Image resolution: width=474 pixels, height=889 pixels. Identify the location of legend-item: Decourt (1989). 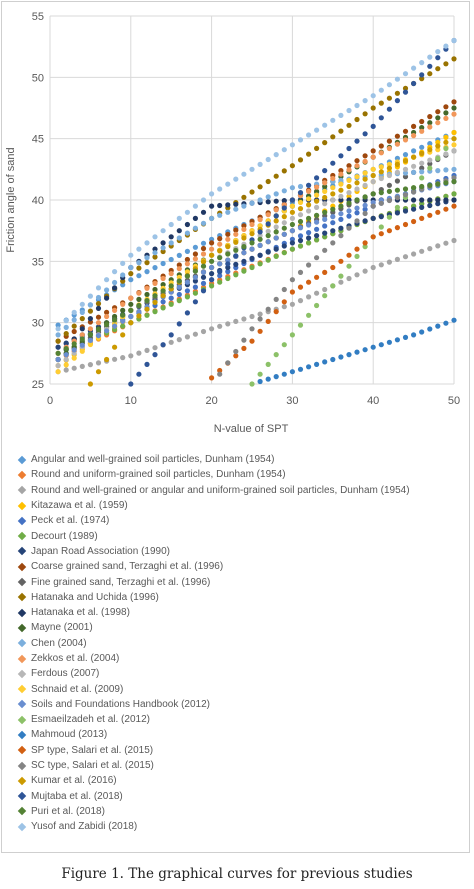
(242, 535).